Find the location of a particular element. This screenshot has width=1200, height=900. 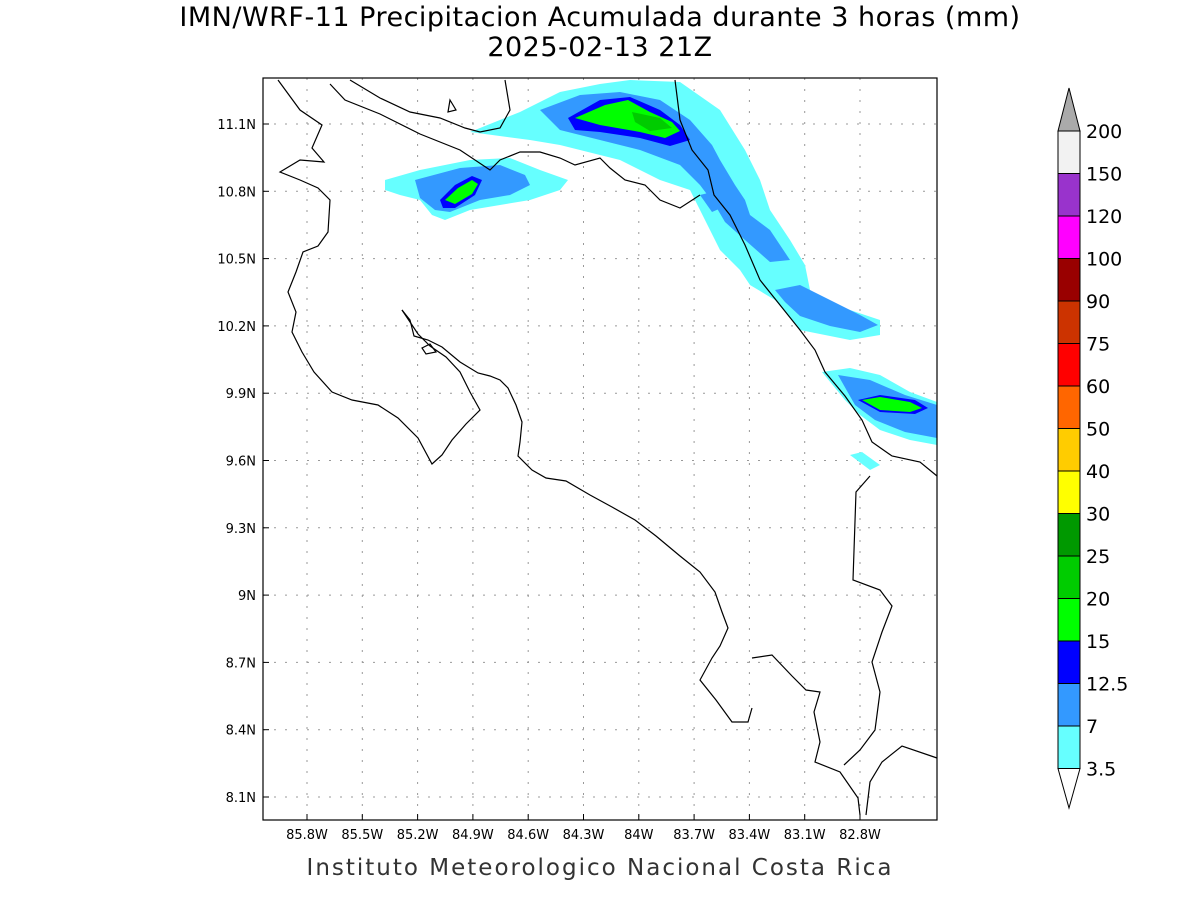

colorbar-label: 7 is located at coordinates (1092, 727).